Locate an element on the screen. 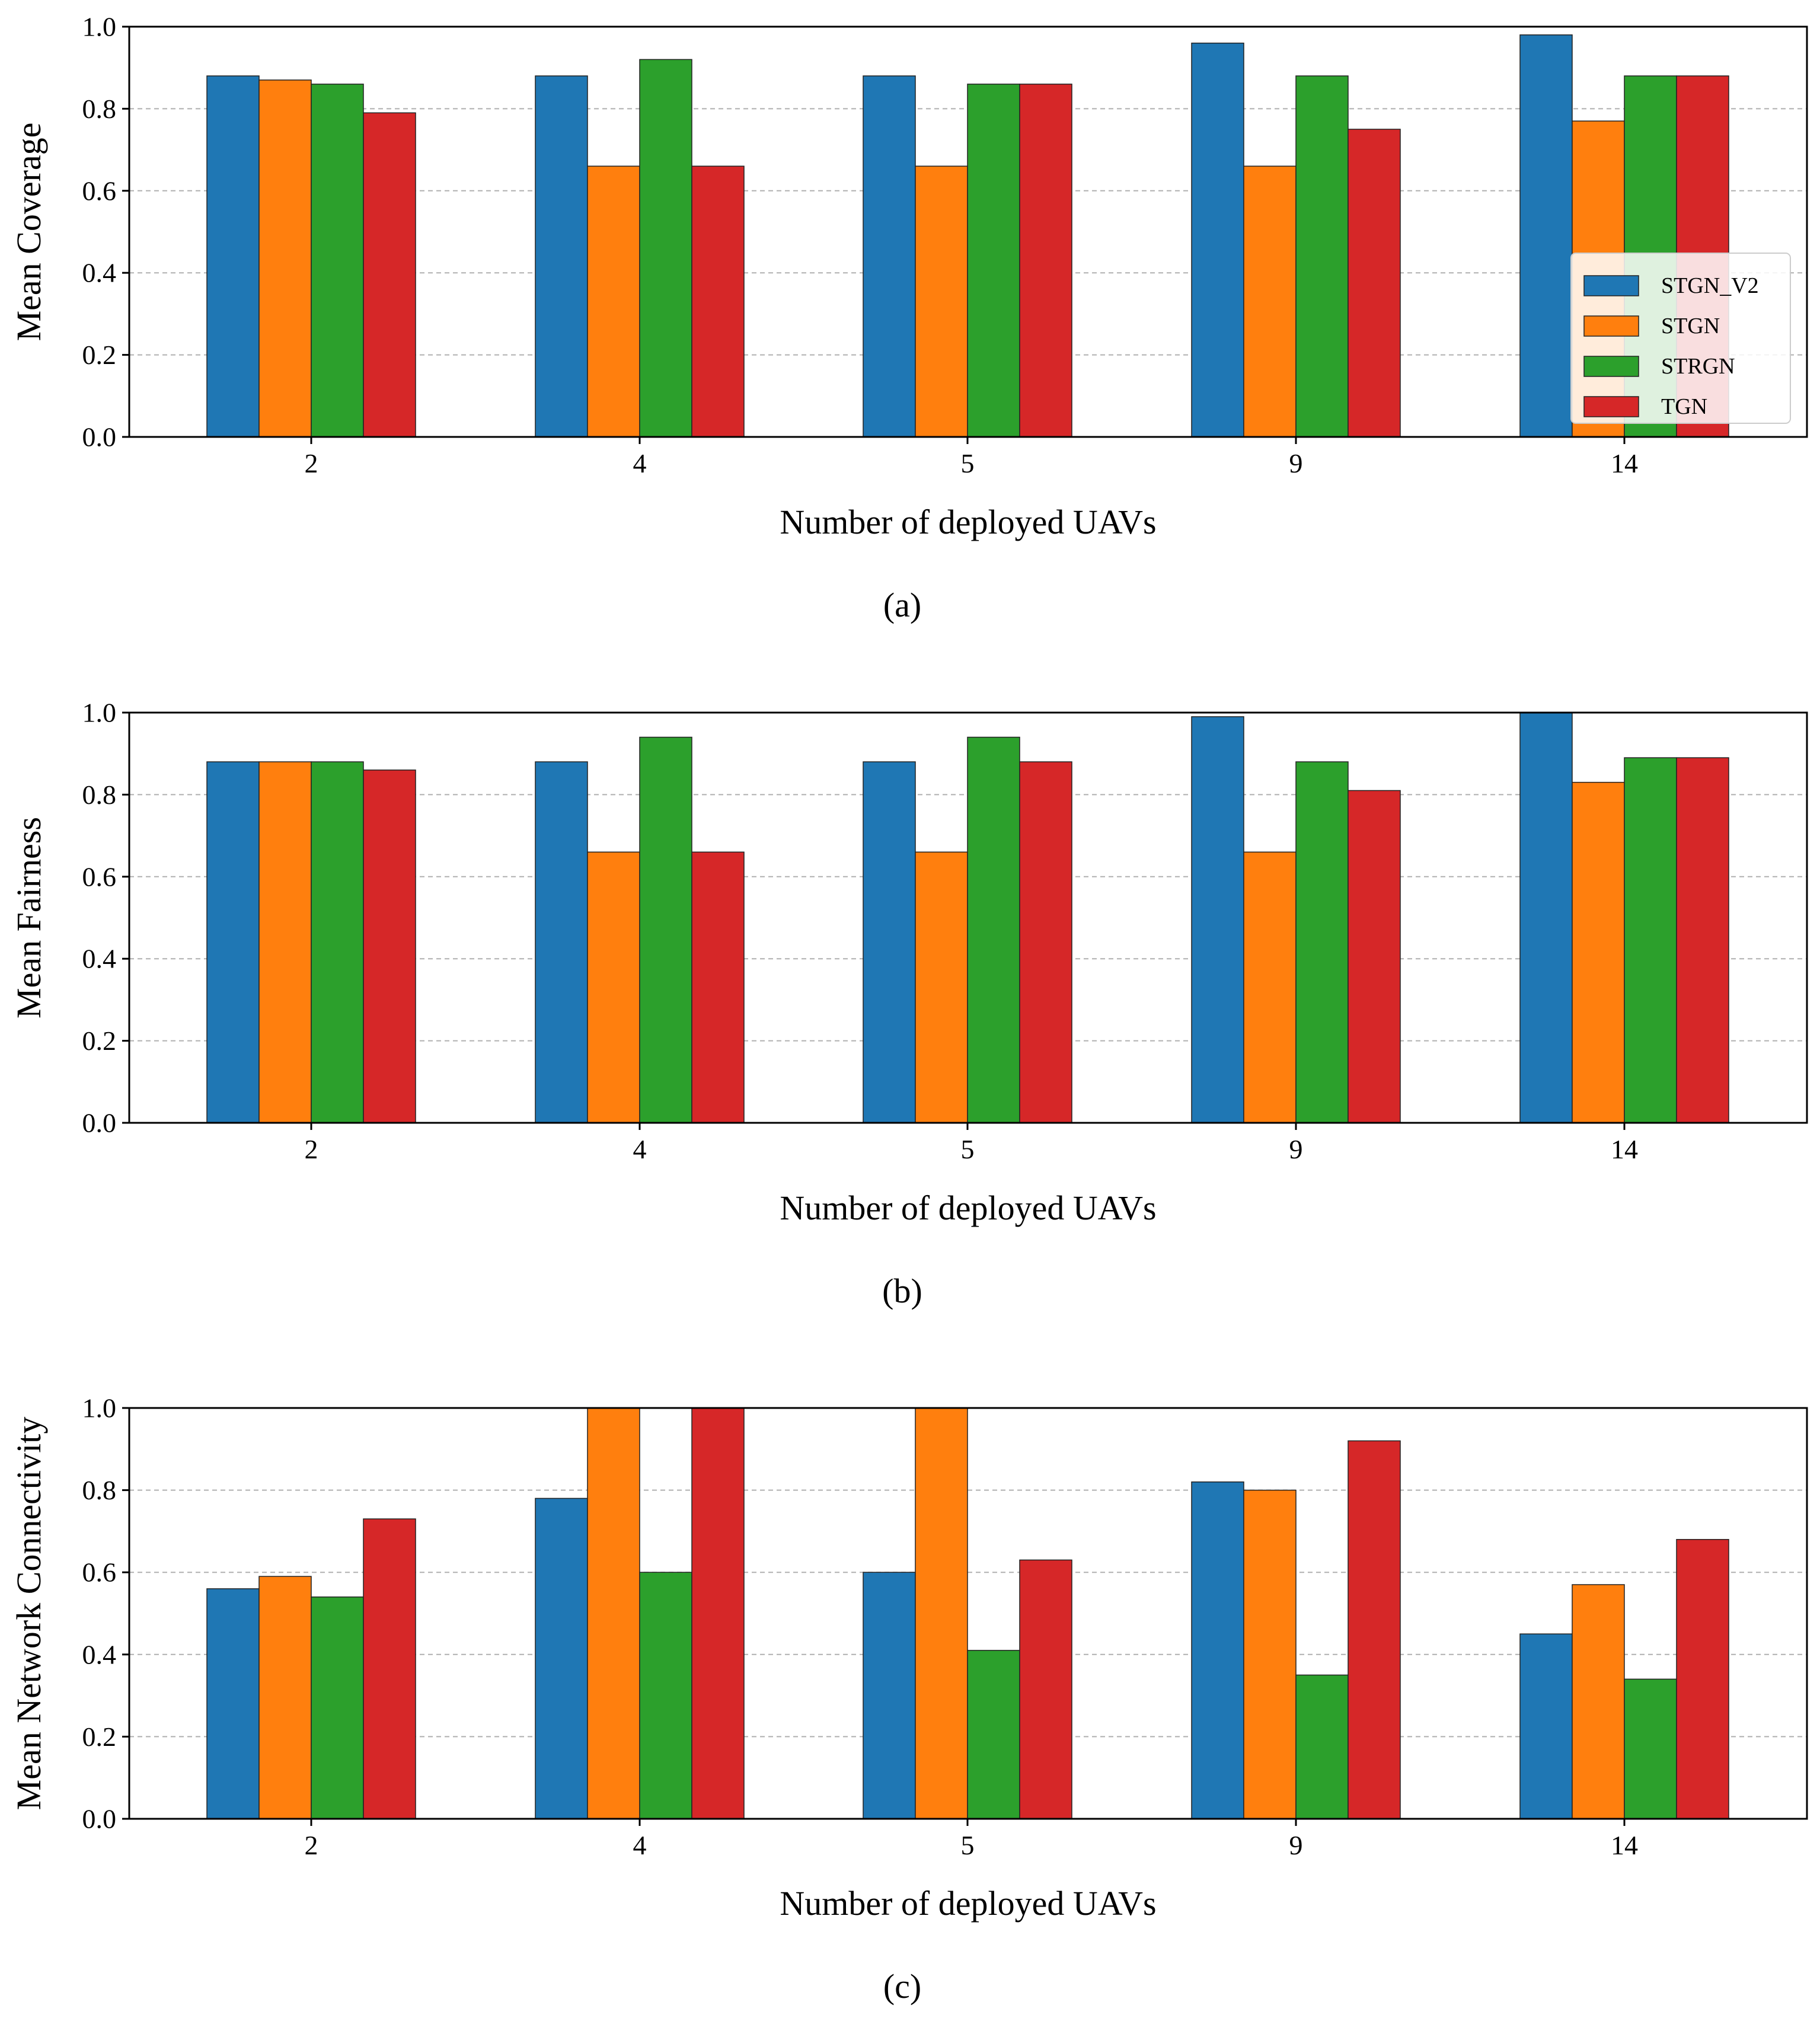  legend-label: STRGN is located at coordinates (1698, 367).